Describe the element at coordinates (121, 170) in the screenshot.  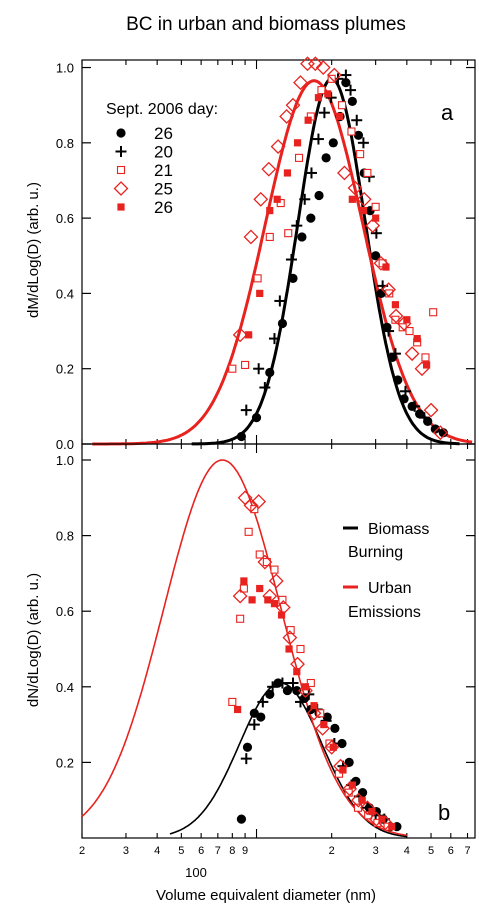
I see `legend-marker-open-square` at that location.